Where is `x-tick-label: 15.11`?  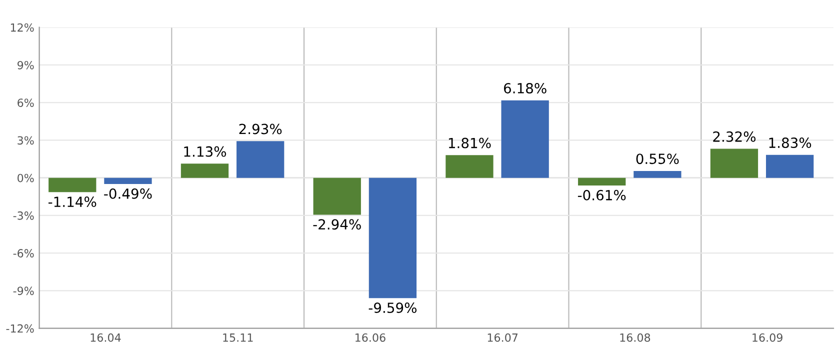 x-tick-label: 15.11 is located at coordinates (238, 338).